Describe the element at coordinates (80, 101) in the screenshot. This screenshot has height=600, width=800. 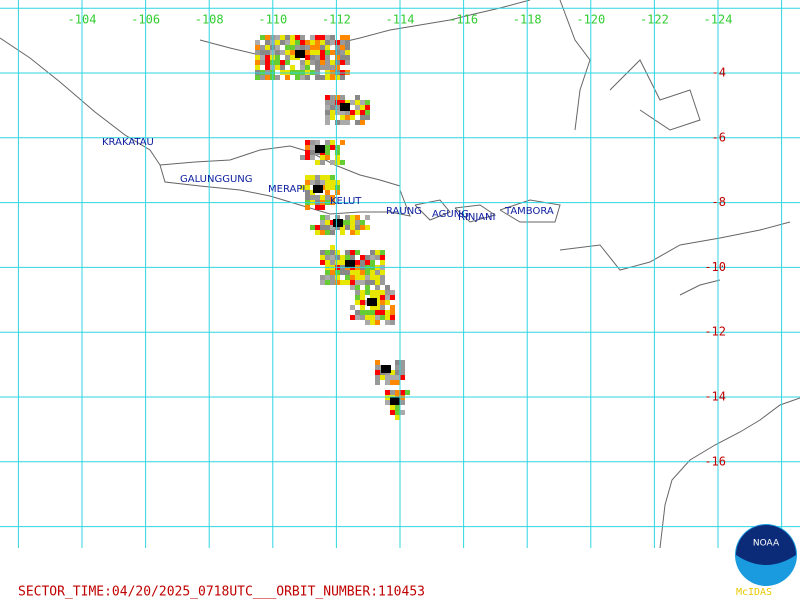
I see `coast-sumatra` at that location.